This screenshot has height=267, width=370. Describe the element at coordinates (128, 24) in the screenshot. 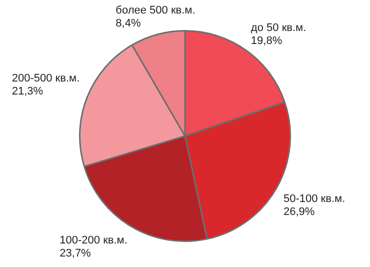

I see `data-label: 8,4%` at that location.